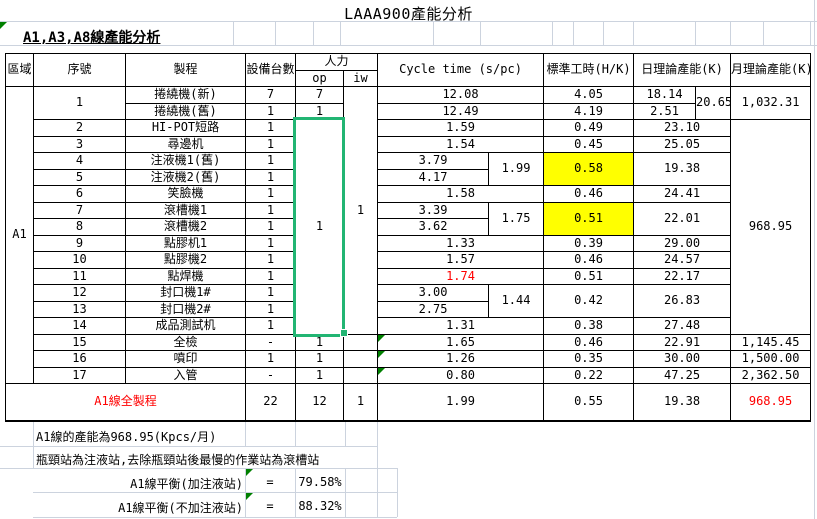  I want to click on summary-op: 12, so click(319, 402).